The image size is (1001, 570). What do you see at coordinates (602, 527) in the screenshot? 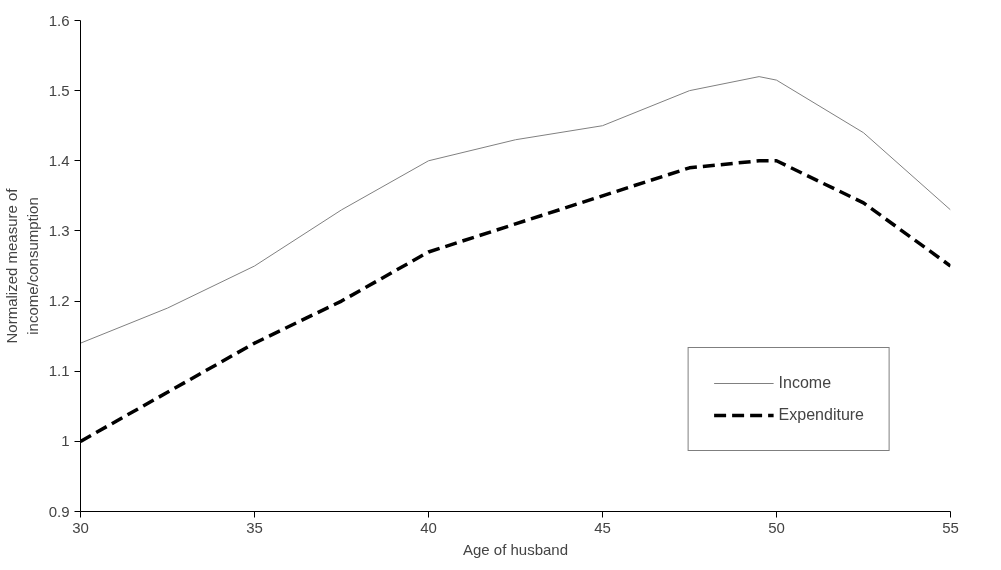
I see `x-tick-label: 45` at bounding box center [602, 527].